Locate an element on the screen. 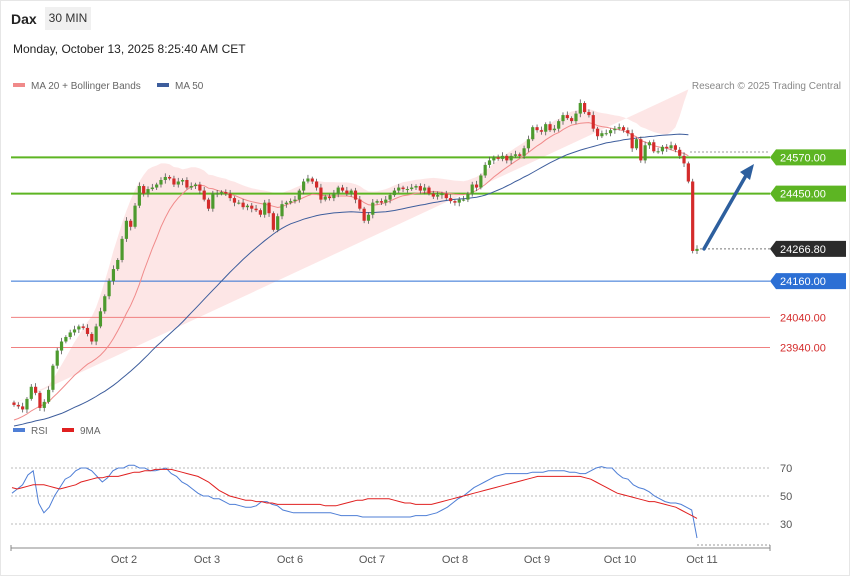 This screenshot has width=850, height=576. ma20-label: MA 20 + Bollinger Bands is located at coordinates (86, 86).